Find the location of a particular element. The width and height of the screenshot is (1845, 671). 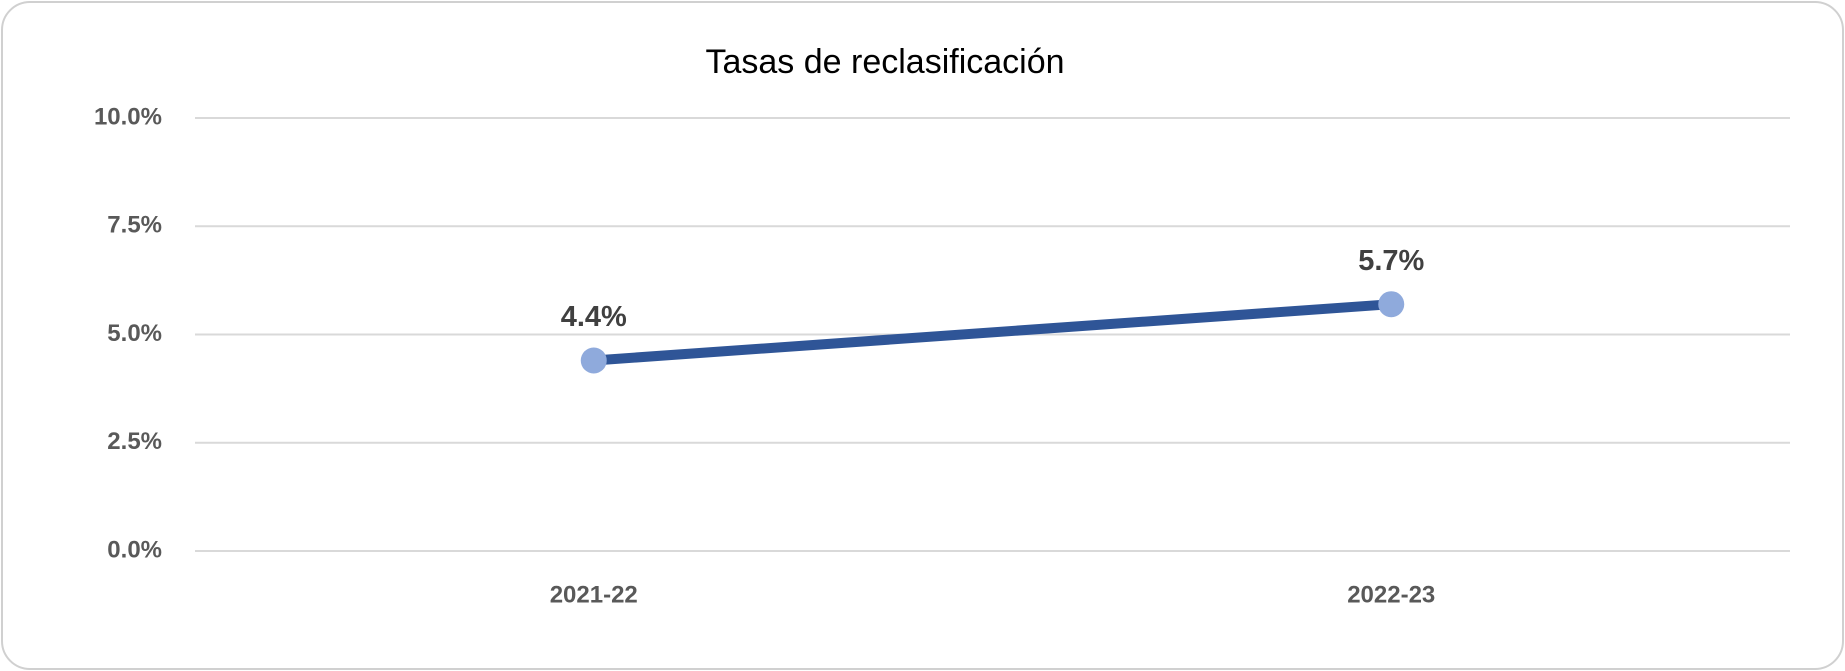

data-label: 5.7% is located at coordinates (1391, 261).